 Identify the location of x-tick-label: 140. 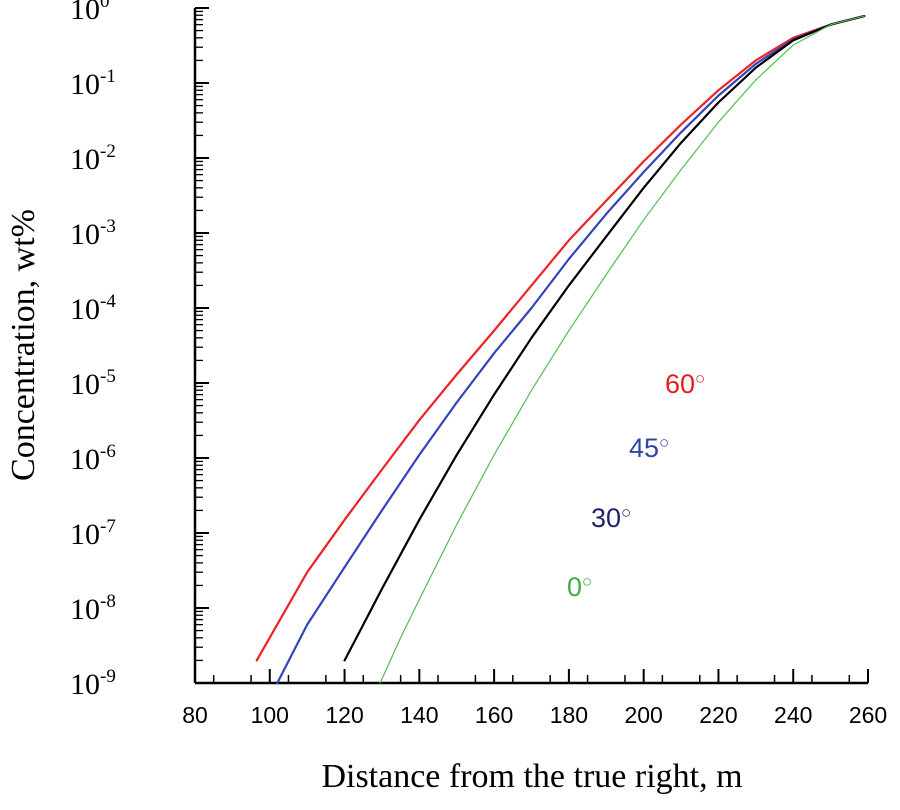
(419, 715).